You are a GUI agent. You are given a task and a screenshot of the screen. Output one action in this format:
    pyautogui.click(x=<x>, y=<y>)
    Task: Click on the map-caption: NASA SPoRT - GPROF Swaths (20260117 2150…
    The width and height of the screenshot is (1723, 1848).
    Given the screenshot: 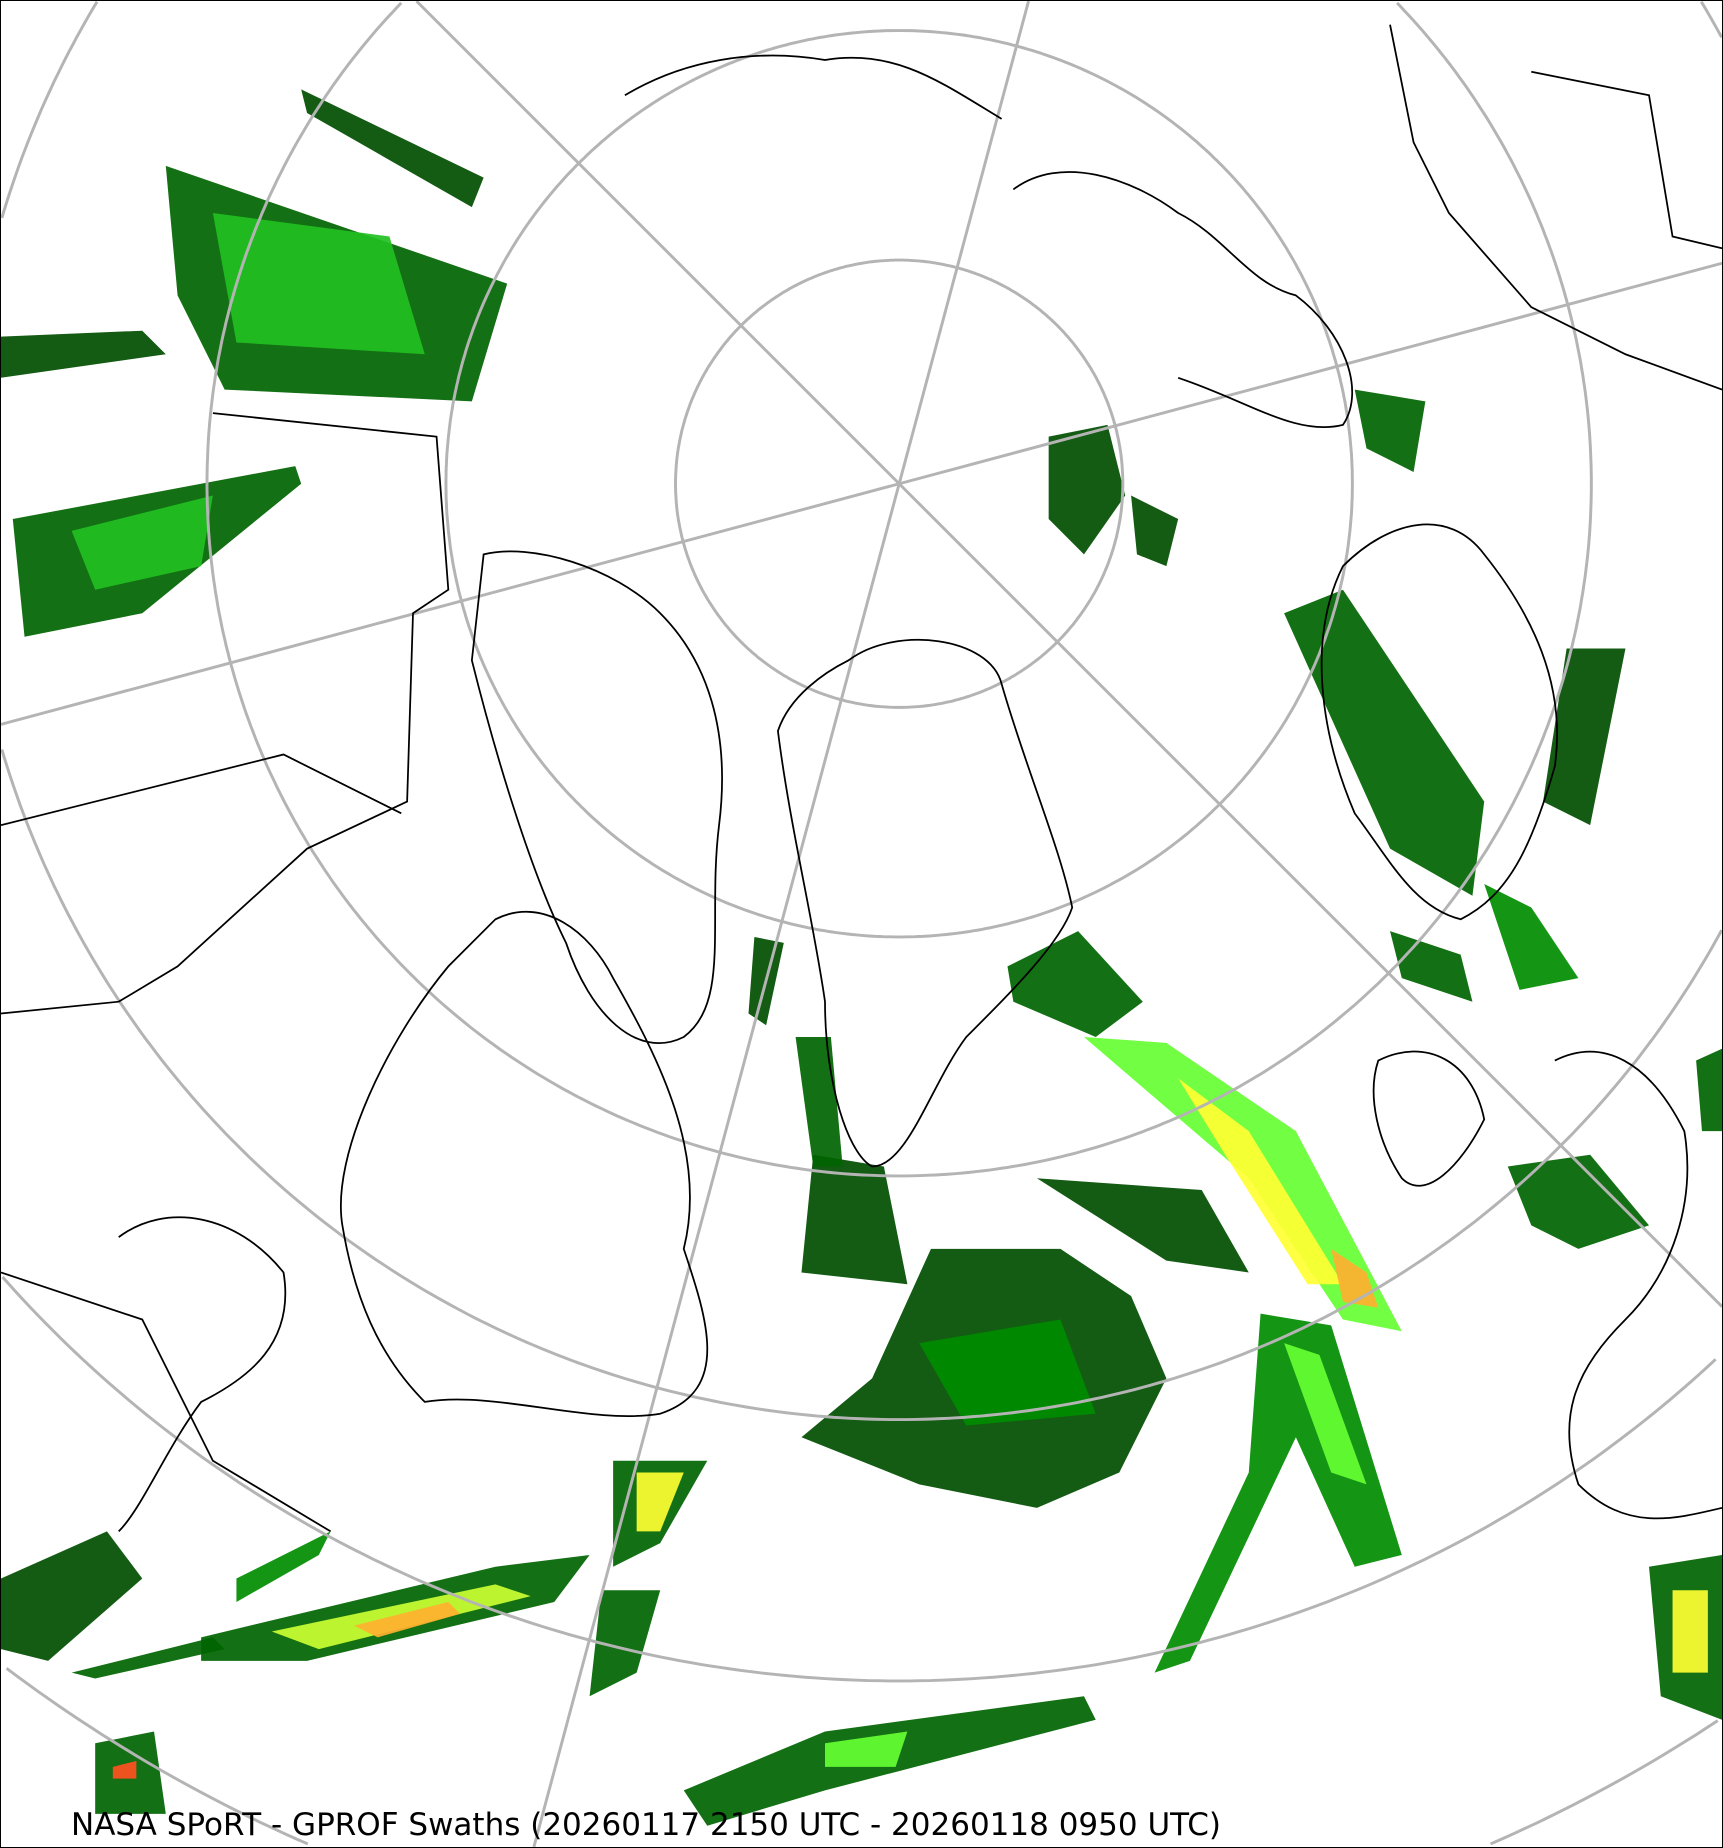 What is the action you would take?
    pyautogui.click(x=646, y=1825)
    